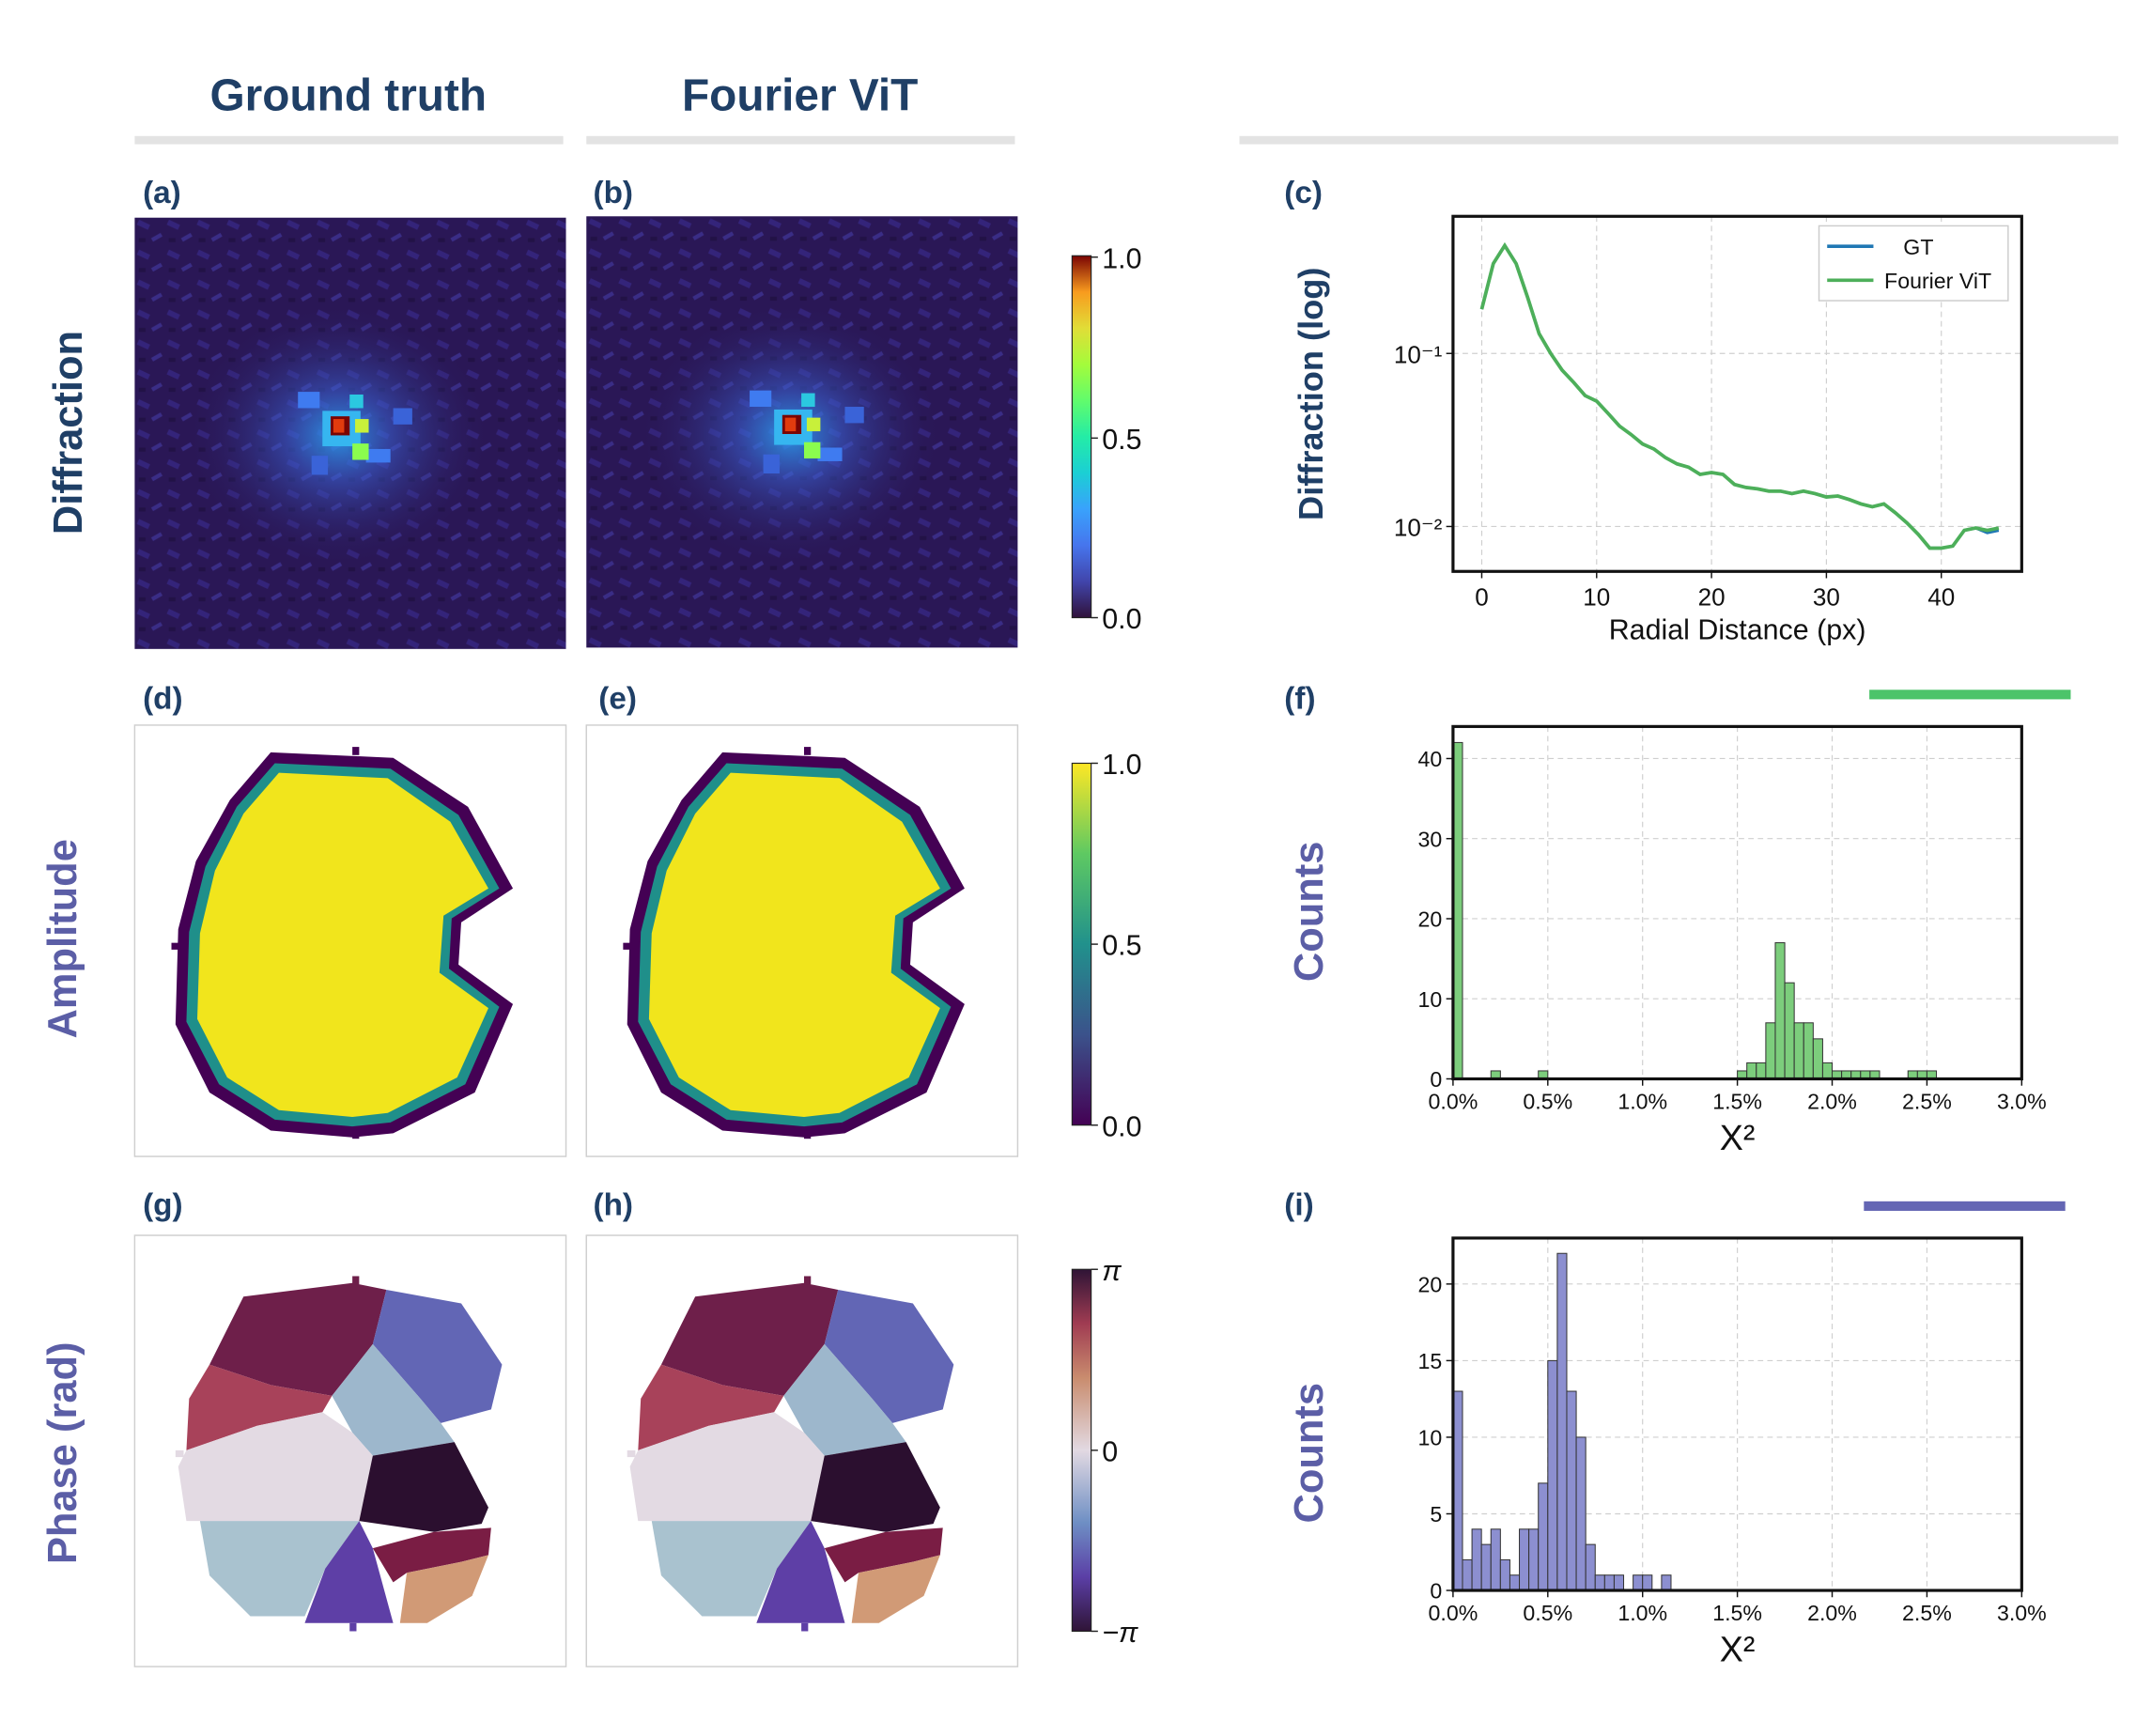 This screenshot has height=1736, width=2136. What do you see at coordinates (1827, 596) in the screenshot?
I see `tick-label-x: 30` at bounding box center [1827, 596].